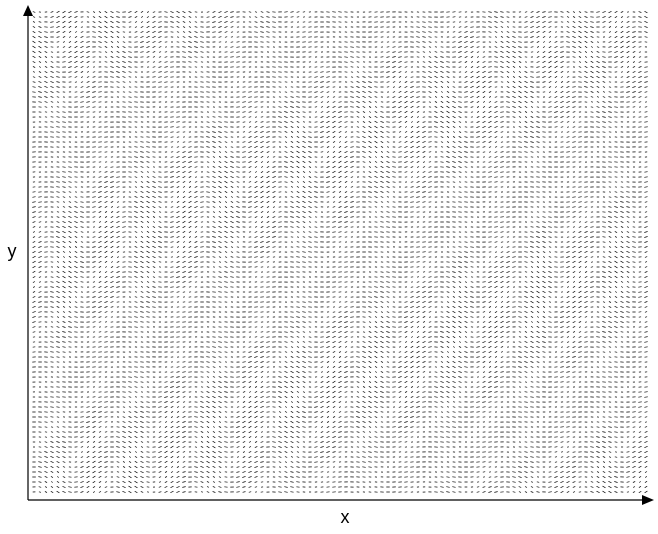  What do you see at coordinates (648, 500) in the screenshot?
I see `x-axis-arrow` at bounding box center [648, 500].